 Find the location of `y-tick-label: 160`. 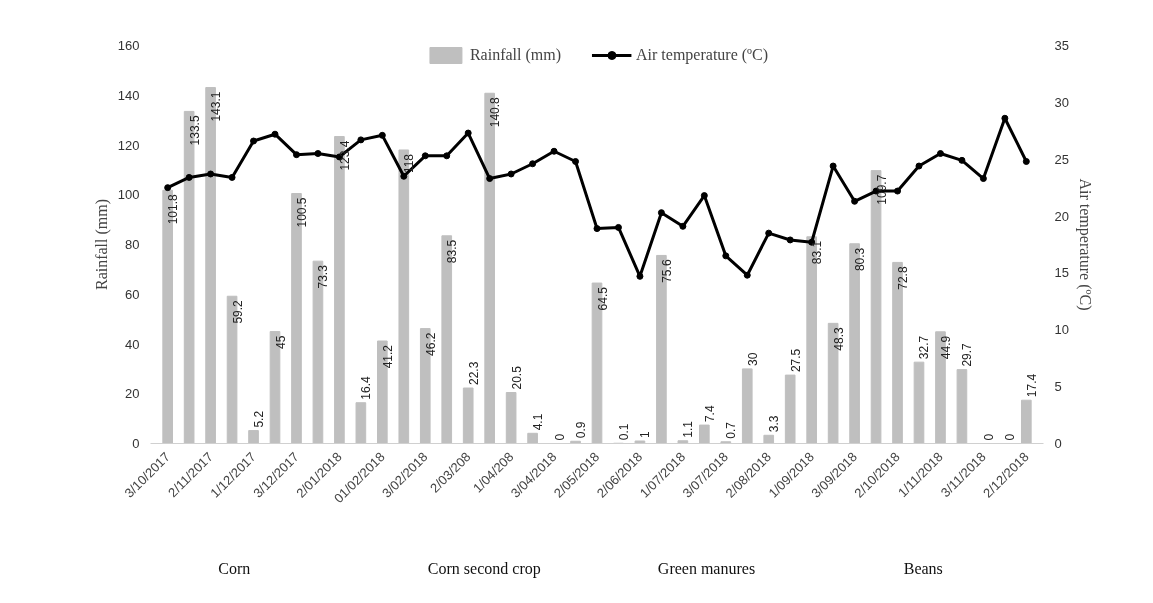

y-tick-label: 160 is located at coordinates (128, 45).